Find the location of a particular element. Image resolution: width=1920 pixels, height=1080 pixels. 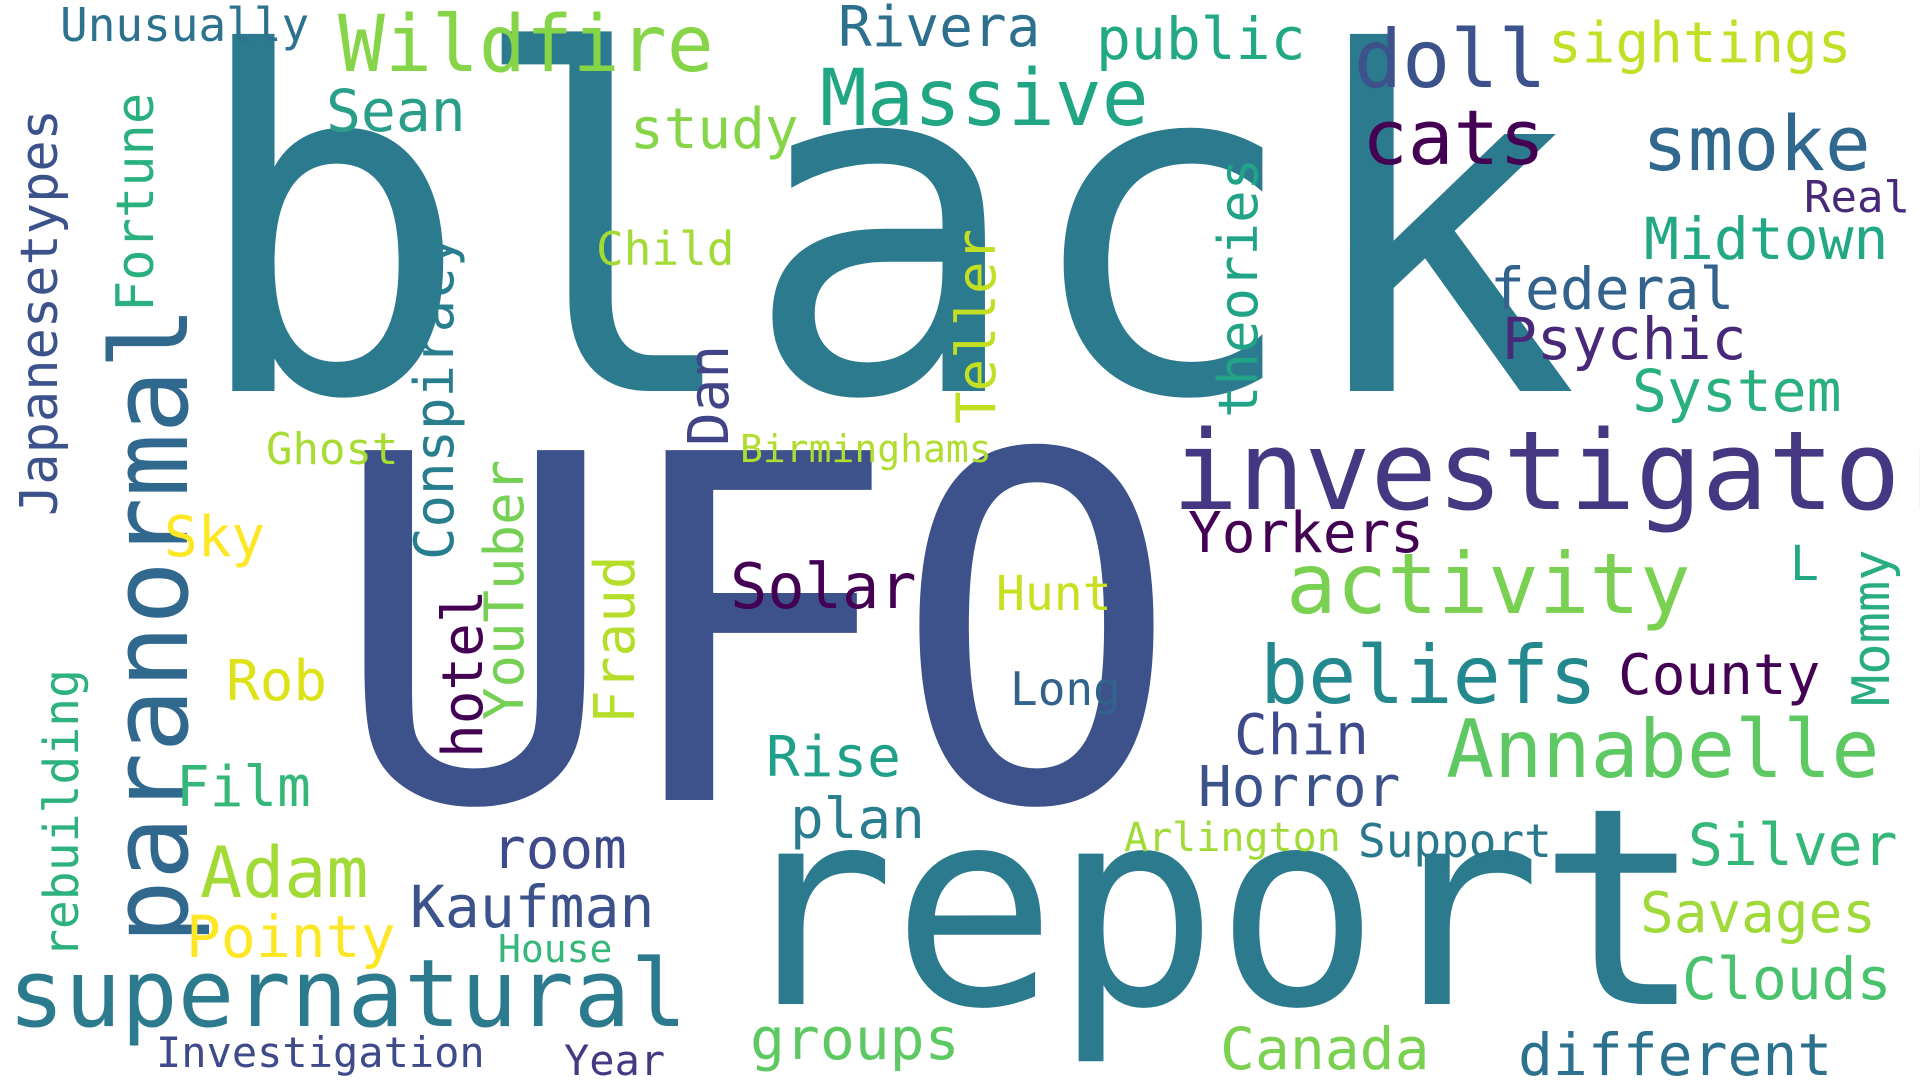

word-sightings: sightings is located at coordinates (1700, 43).